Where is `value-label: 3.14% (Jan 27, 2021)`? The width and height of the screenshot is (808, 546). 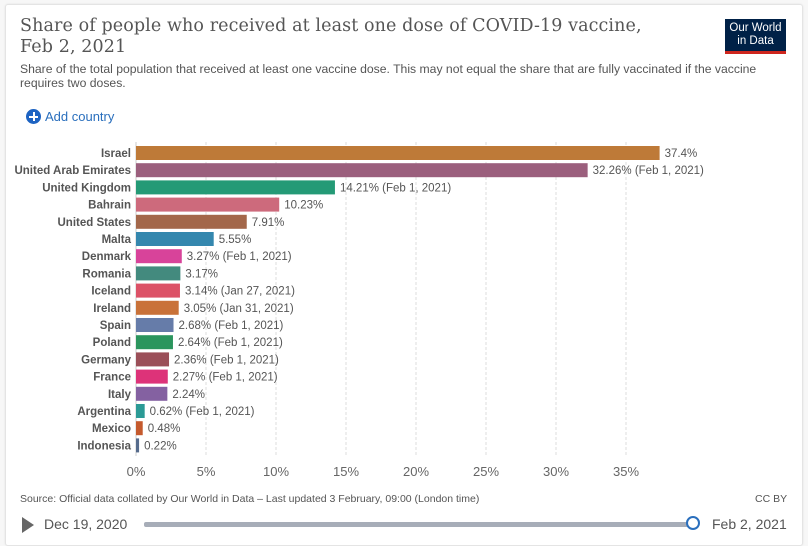
value-label: 3.14% (Jan 27, 2021) is located at coordinates (240, 292).